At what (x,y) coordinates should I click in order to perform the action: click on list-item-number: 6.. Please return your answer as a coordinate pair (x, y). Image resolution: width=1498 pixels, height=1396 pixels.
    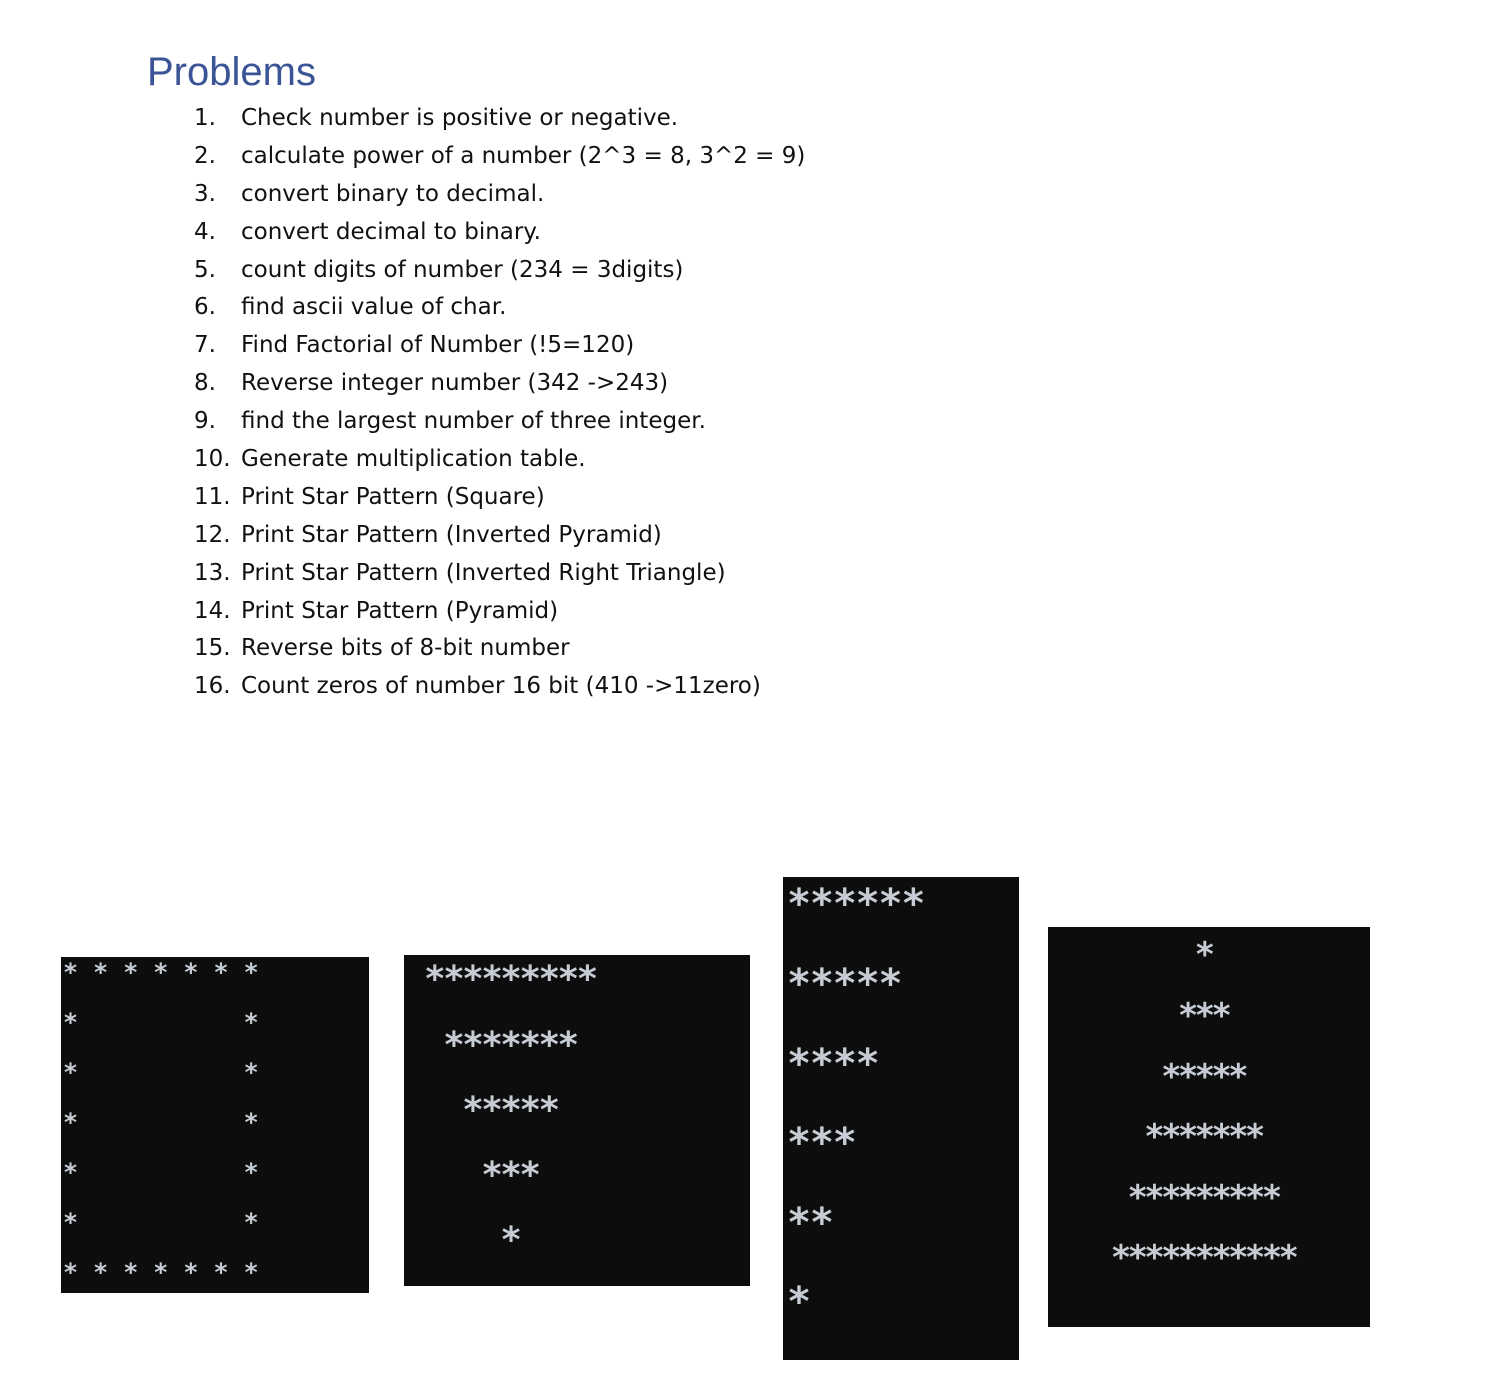
    Looking at the image, I should click on (205, 307).